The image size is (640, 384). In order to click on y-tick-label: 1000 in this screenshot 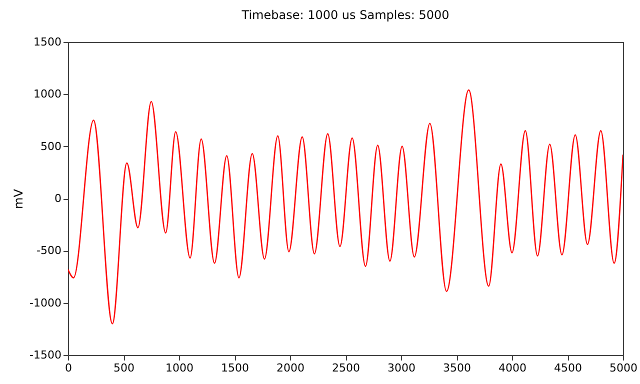, I will do `click(48, 94)`.